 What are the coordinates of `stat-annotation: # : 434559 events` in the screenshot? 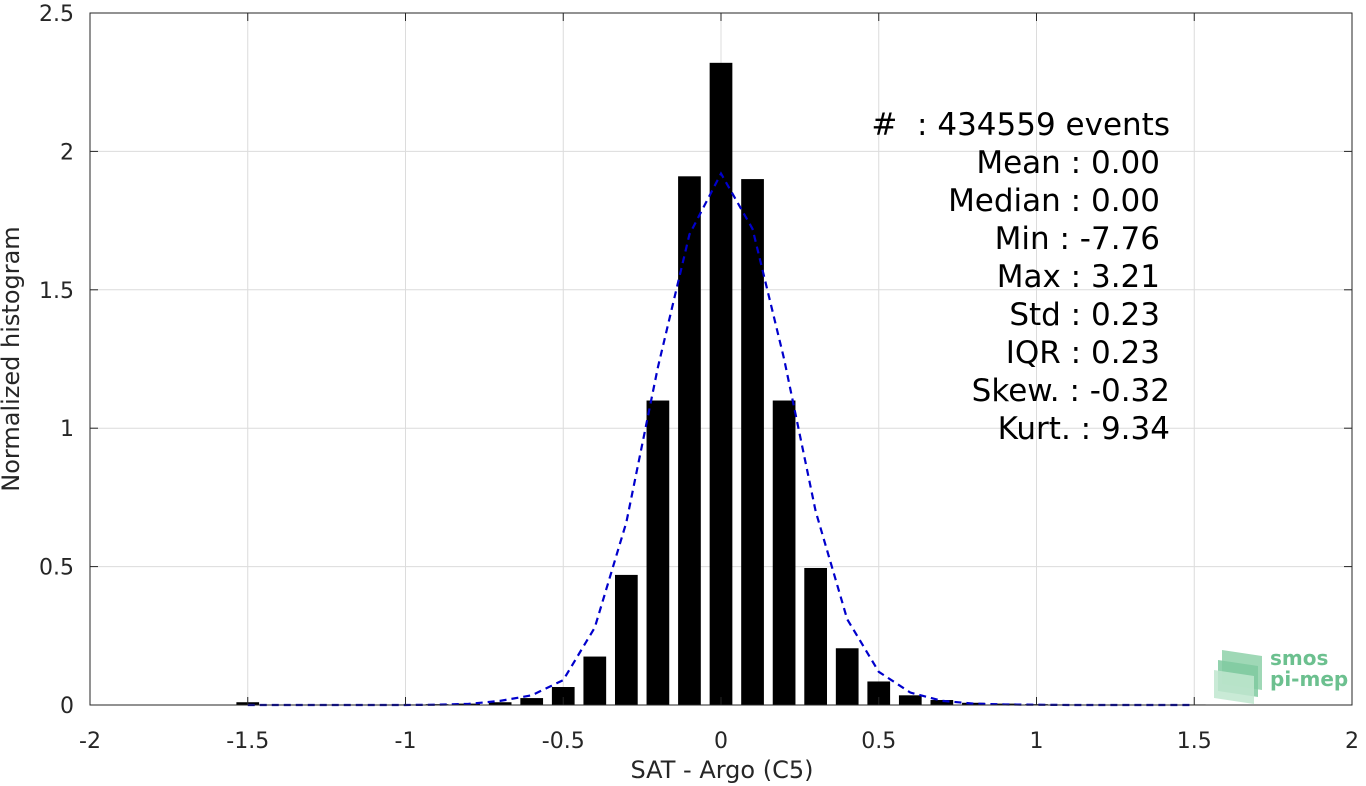 It's located at (1020, 125).